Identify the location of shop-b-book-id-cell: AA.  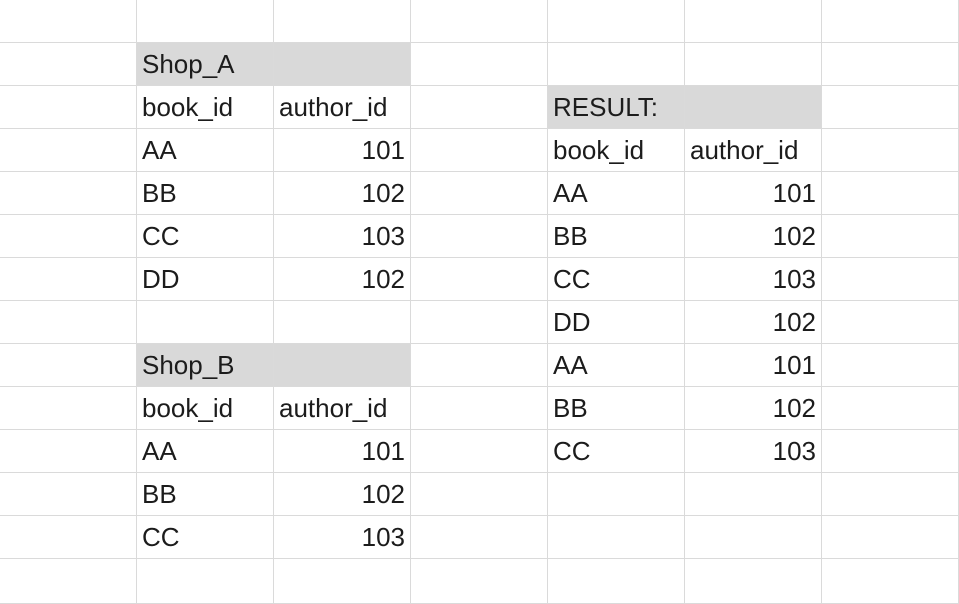
(205, 451).